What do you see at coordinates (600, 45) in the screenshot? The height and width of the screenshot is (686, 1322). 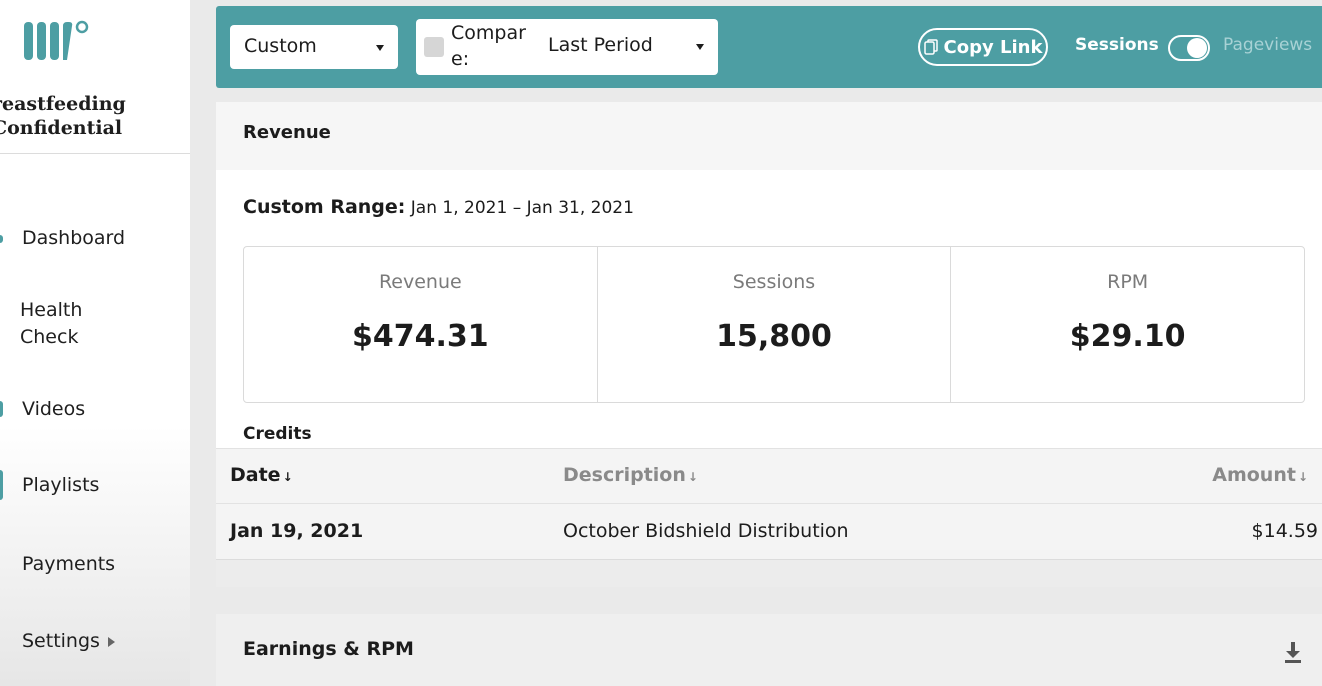 I see `compare-value: Last Period` at bounding box center [600, 45].